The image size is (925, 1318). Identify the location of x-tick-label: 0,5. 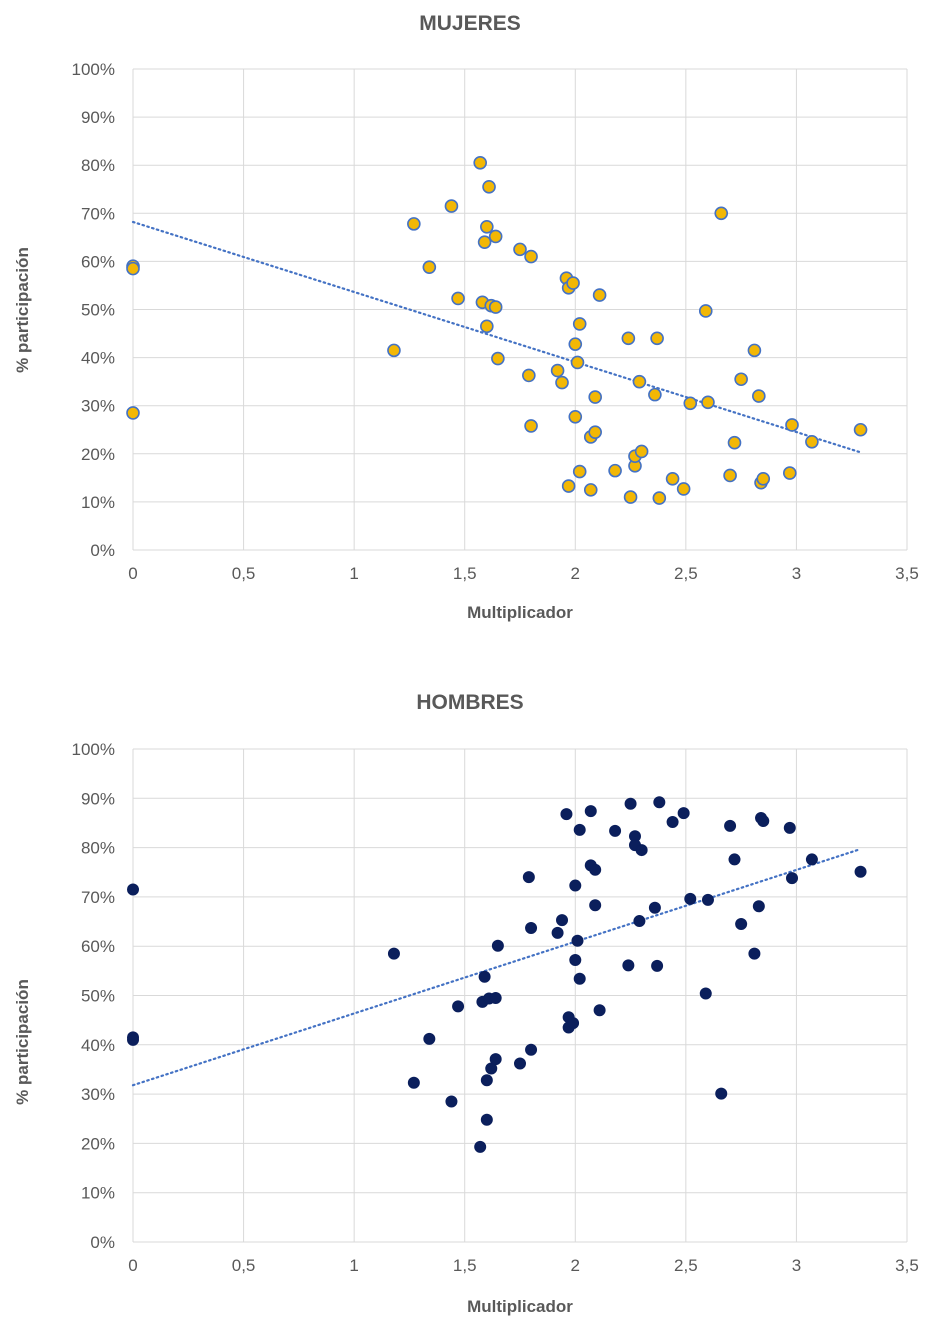
(244, 573).